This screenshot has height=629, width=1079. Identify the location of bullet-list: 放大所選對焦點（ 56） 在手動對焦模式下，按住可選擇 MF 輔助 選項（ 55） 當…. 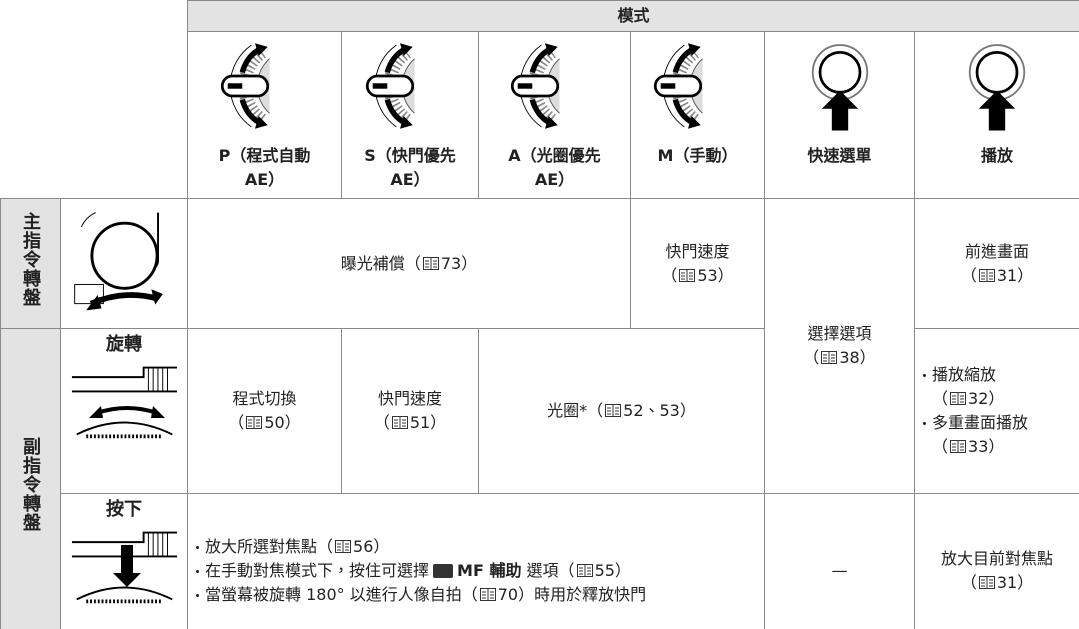
(476, 571).